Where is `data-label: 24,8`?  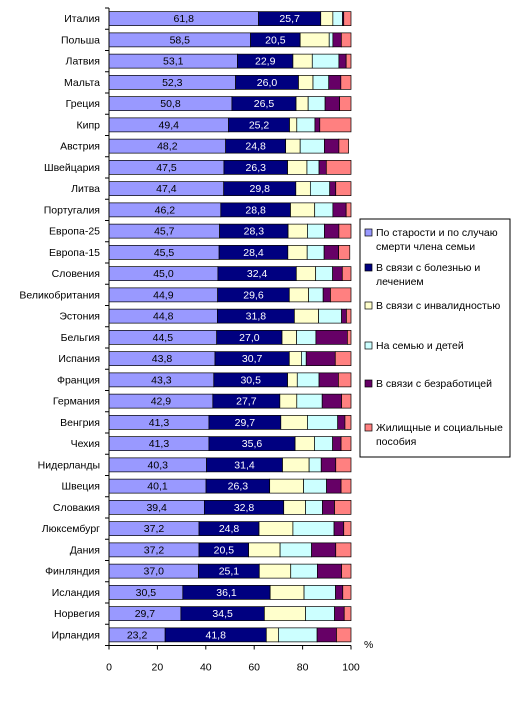 data-label: 24,8 is located at coordinates (229, 529).